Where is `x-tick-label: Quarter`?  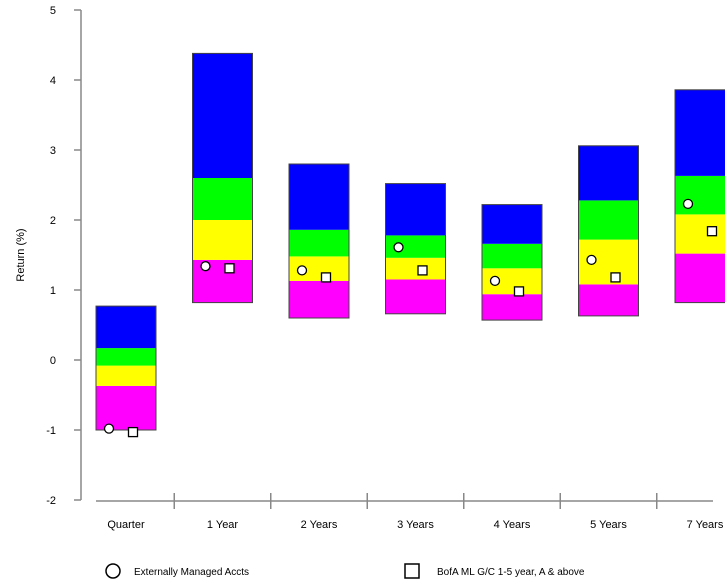
x-tick-label: Quarter is located at coordinates (126, 525).